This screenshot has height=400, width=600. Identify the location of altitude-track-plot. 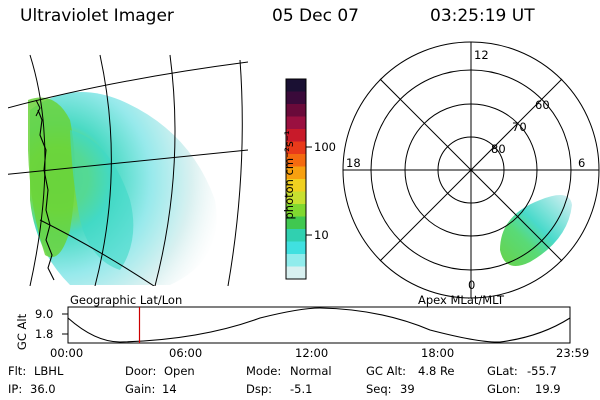
(316, 325).